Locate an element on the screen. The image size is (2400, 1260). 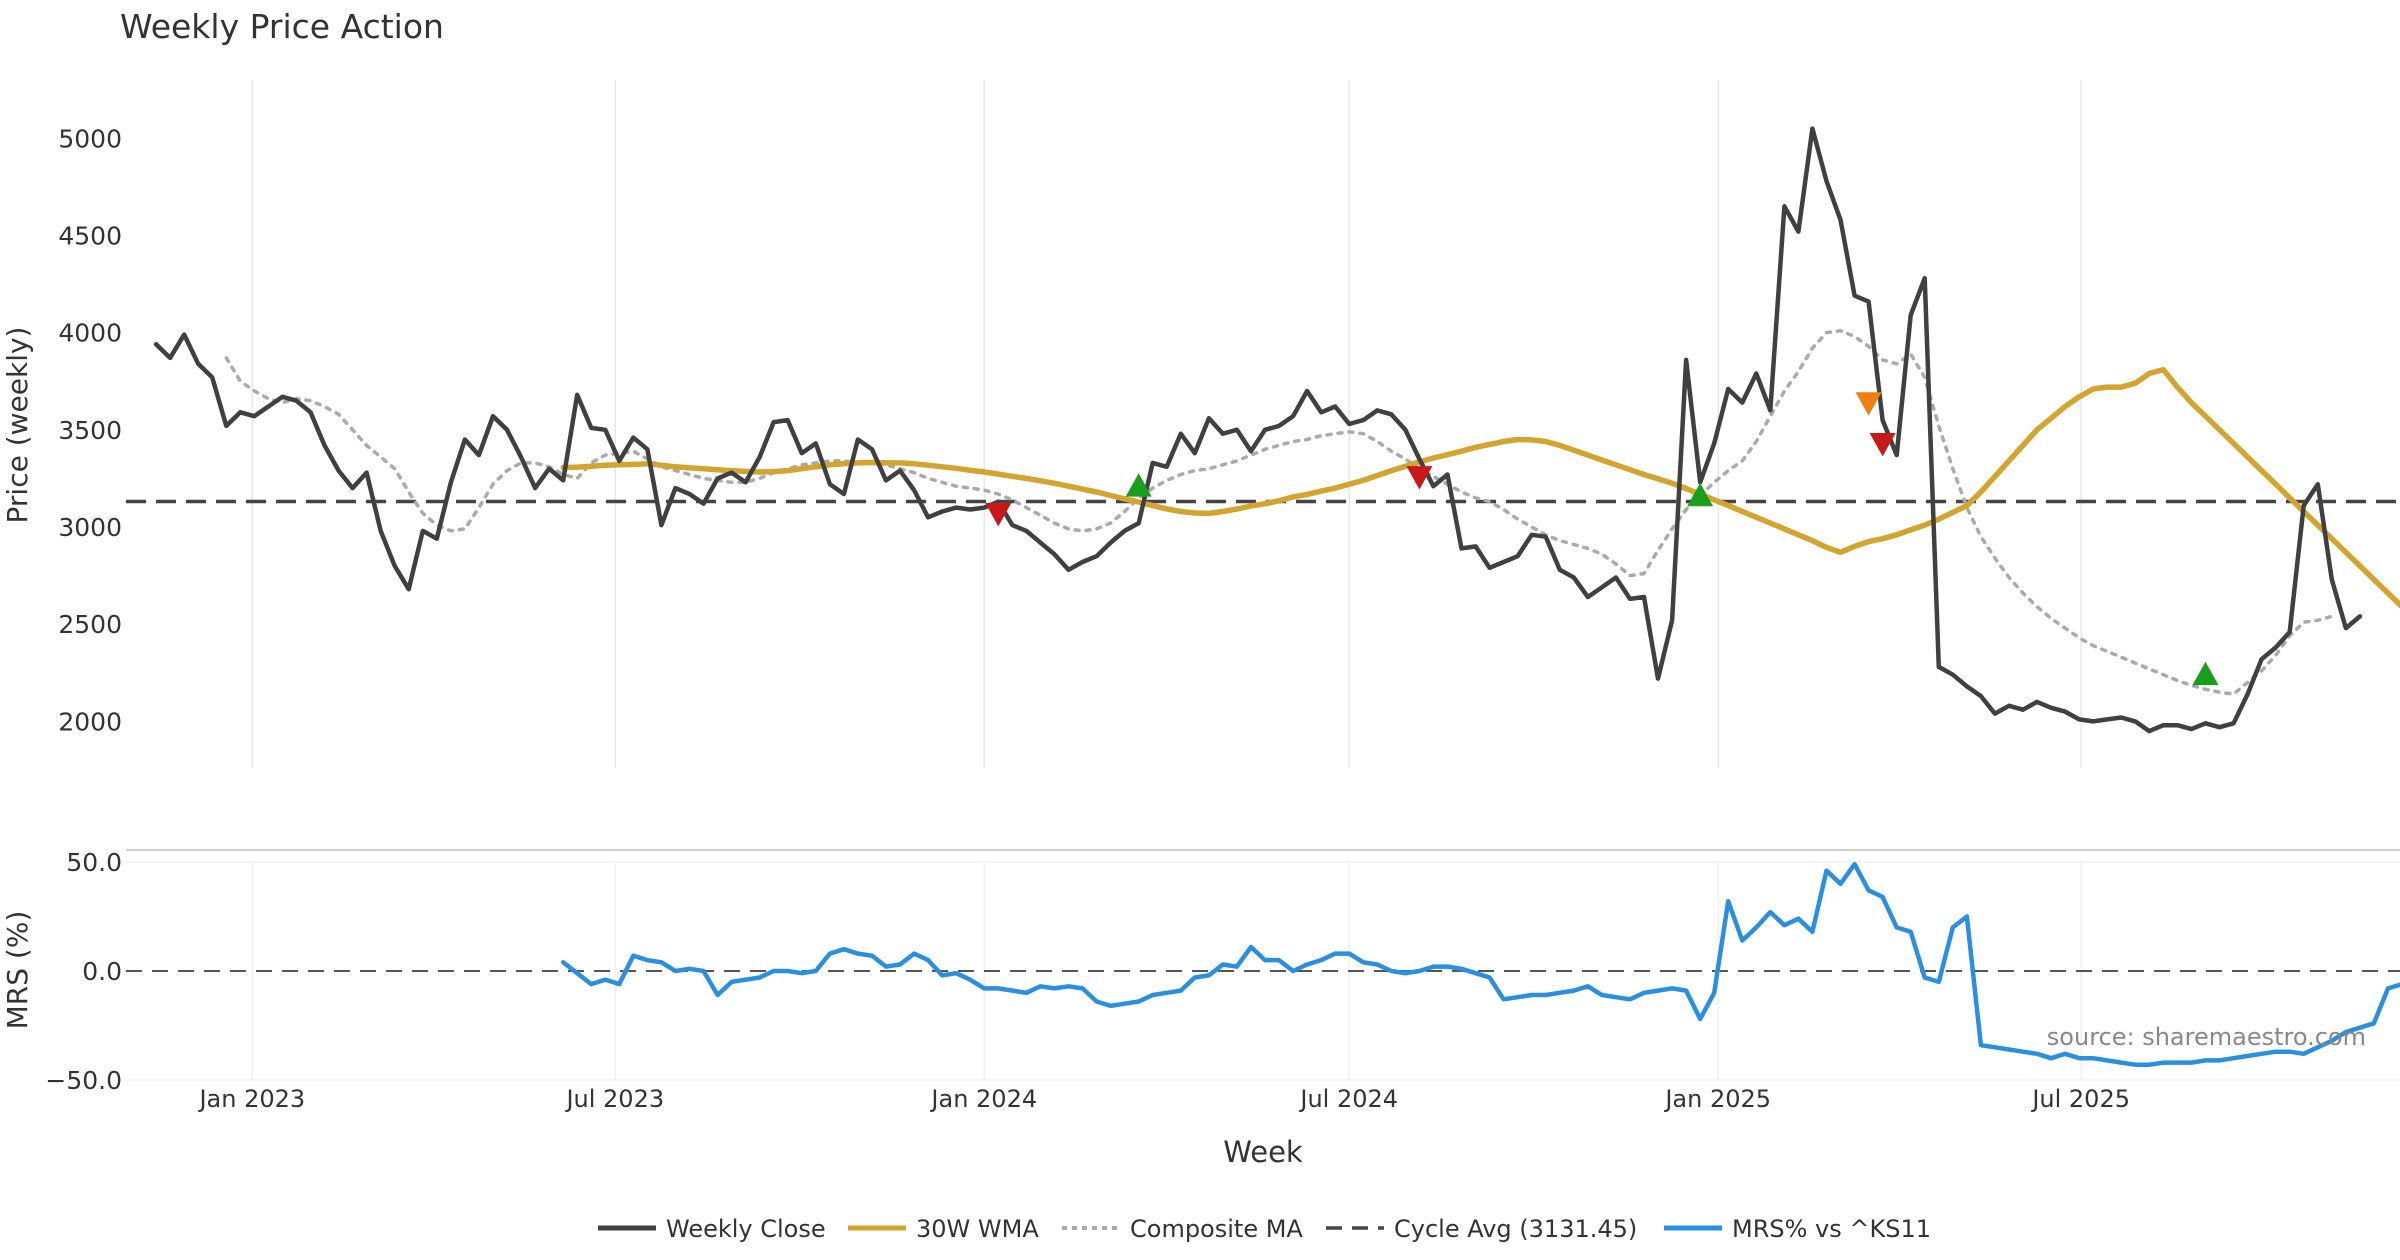
legend-label-30w-wma: 30W WMA is located at coordinates (977, 1229).